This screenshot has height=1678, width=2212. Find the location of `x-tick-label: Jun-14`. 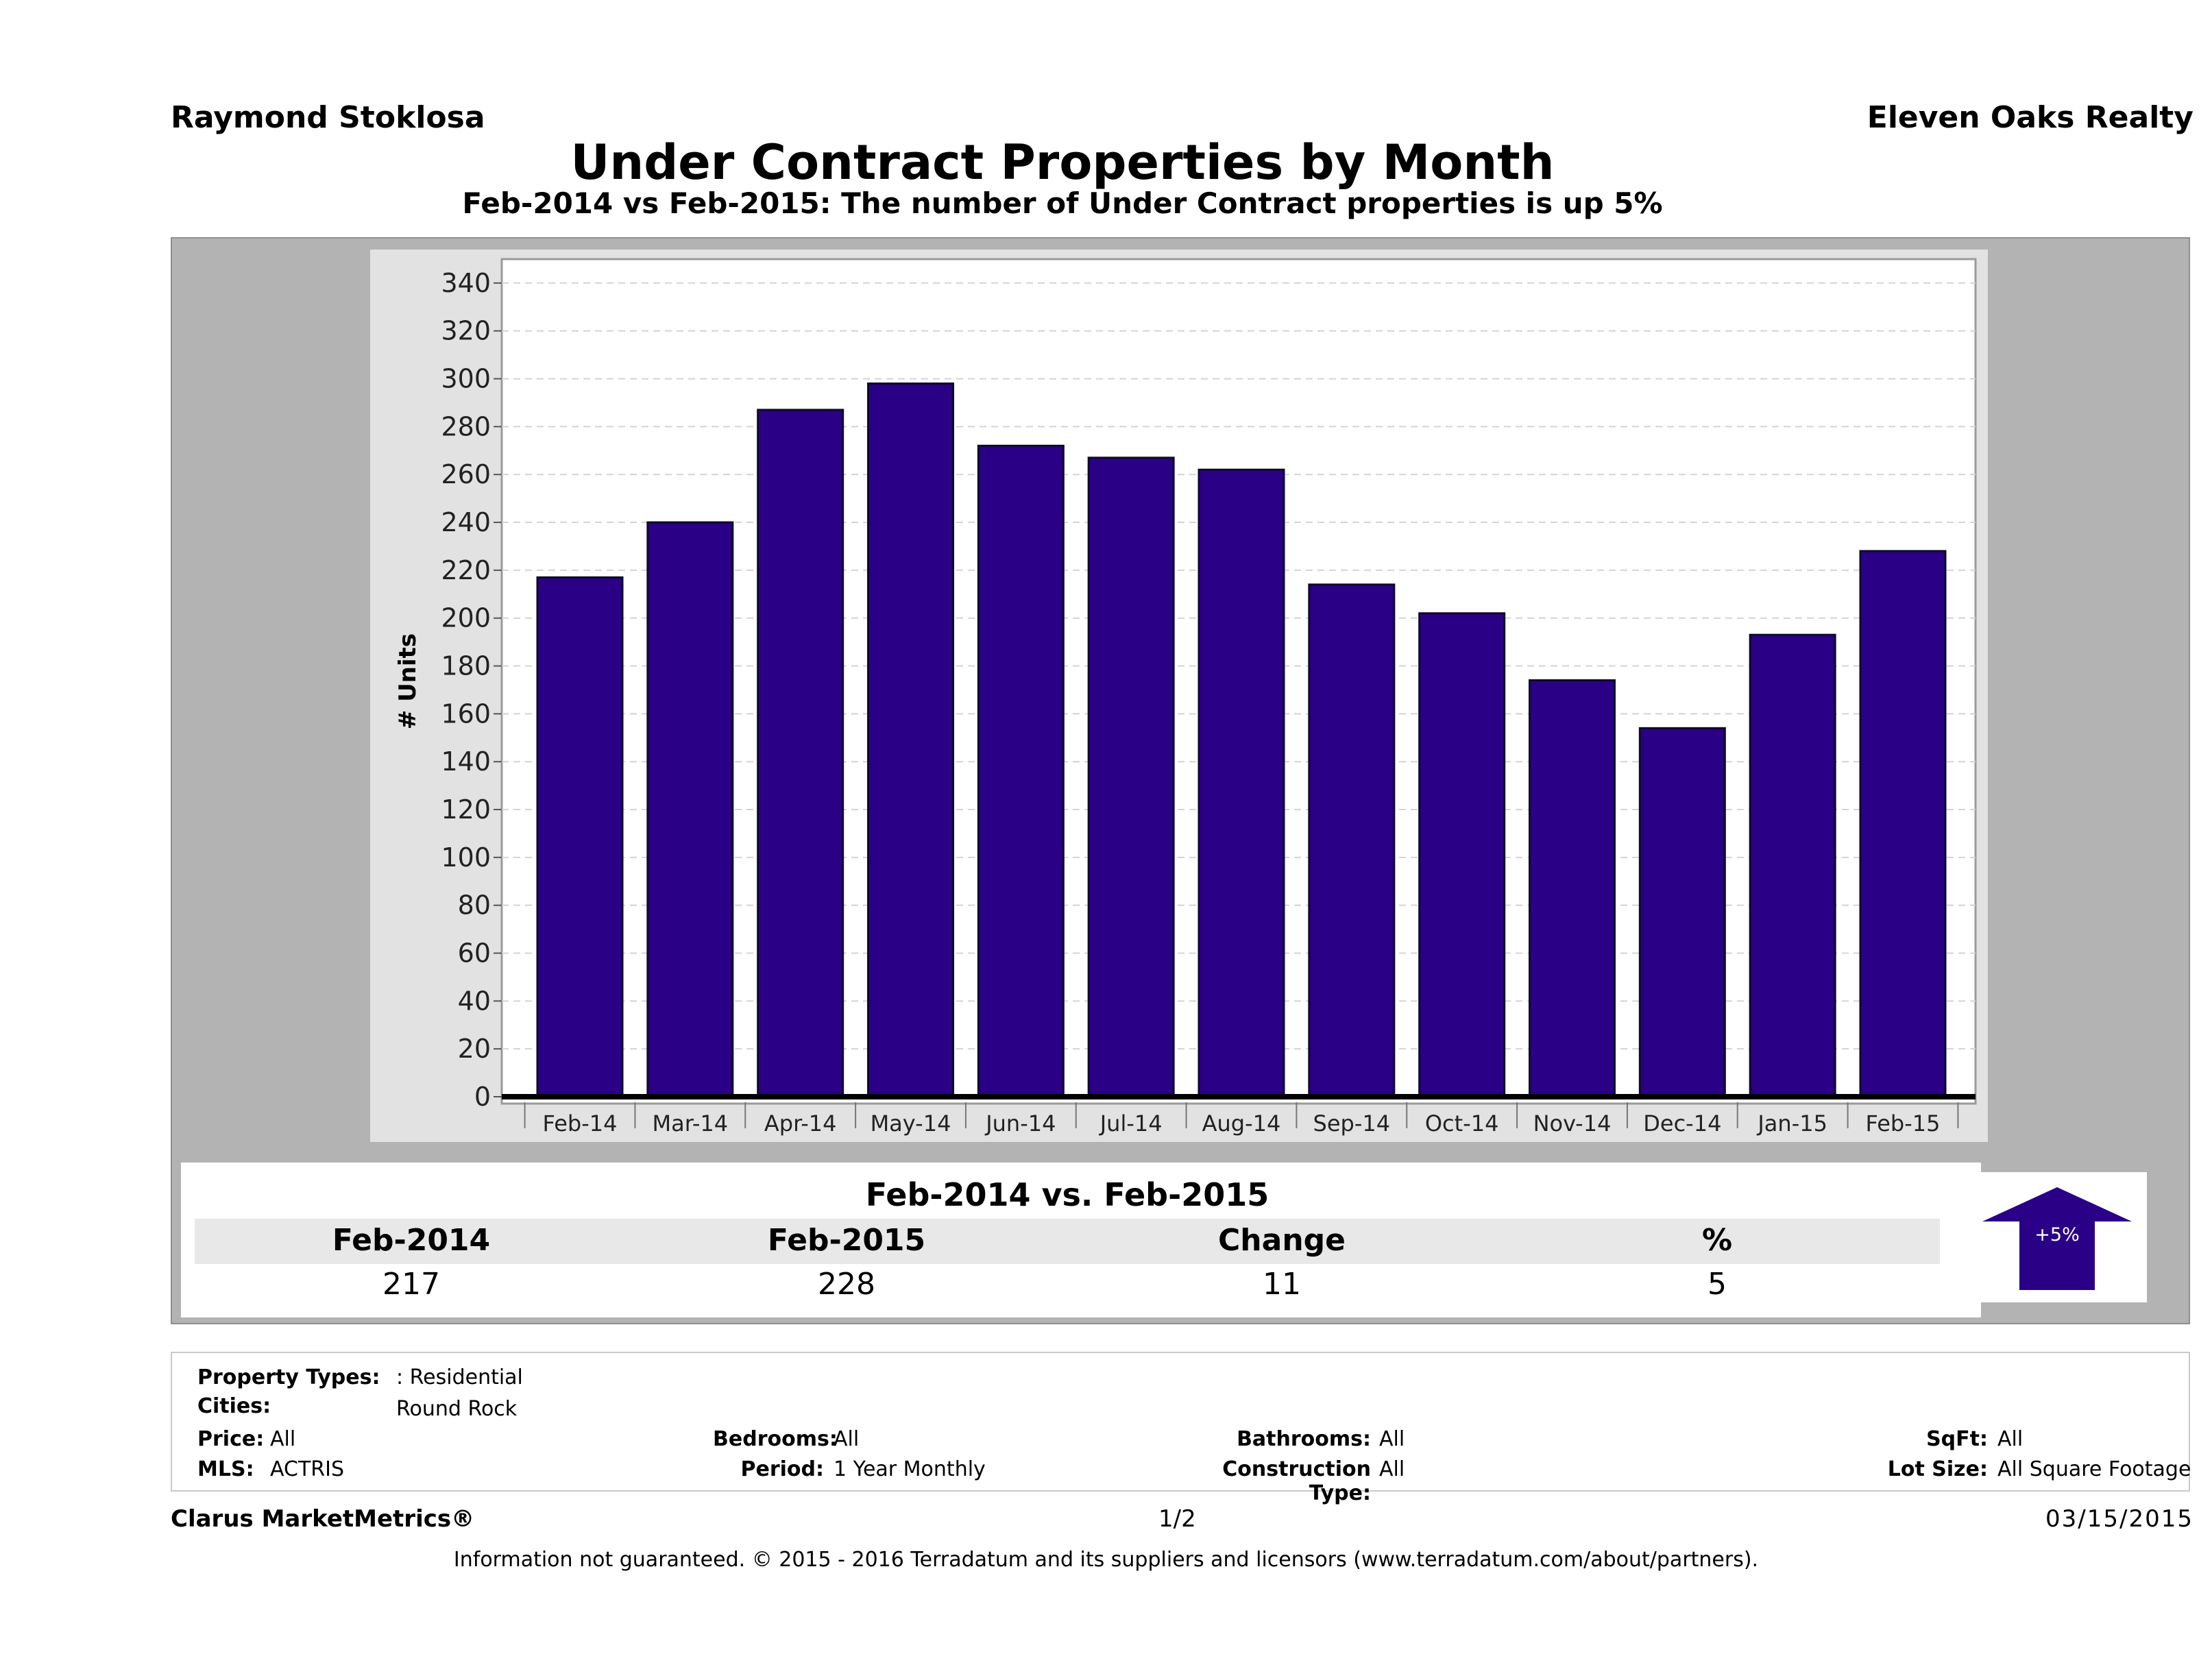

x-tick-label: Jun-14 is located at coordinates (1020, 1123).